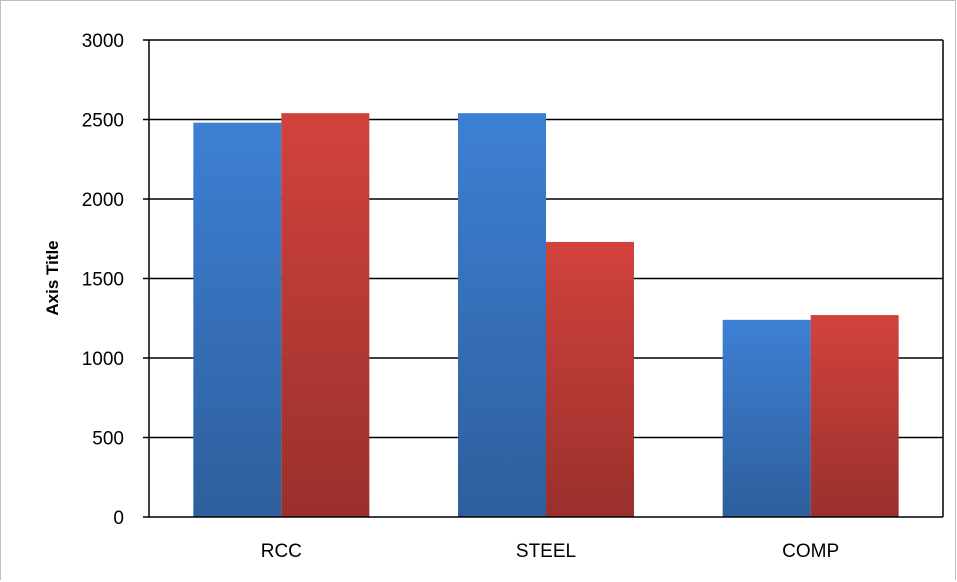 Image resolution: width=957 pixels, height=582 pixels. I want to click on y-tick-label: 0, so click(118, 518).